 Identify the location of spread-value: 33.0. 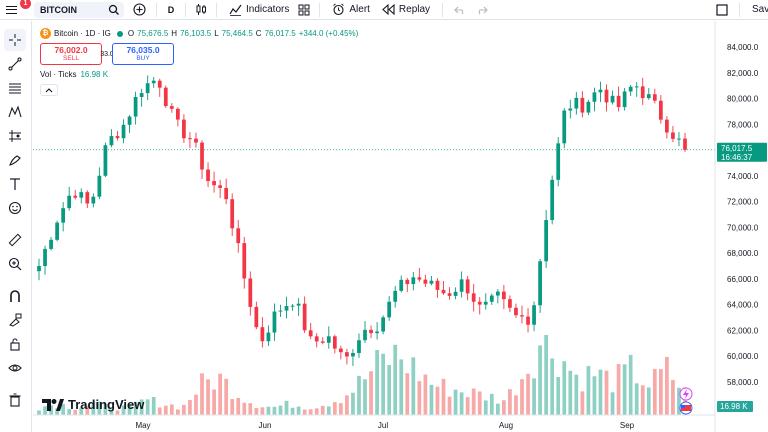
(107, 54).